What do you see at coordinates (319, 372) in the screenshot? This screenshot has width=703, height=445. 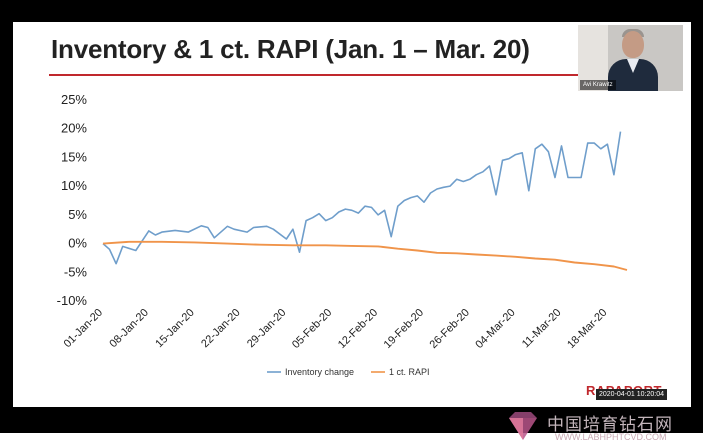 I see `legend-label: Inventory change` at bounding box center [319, 372].